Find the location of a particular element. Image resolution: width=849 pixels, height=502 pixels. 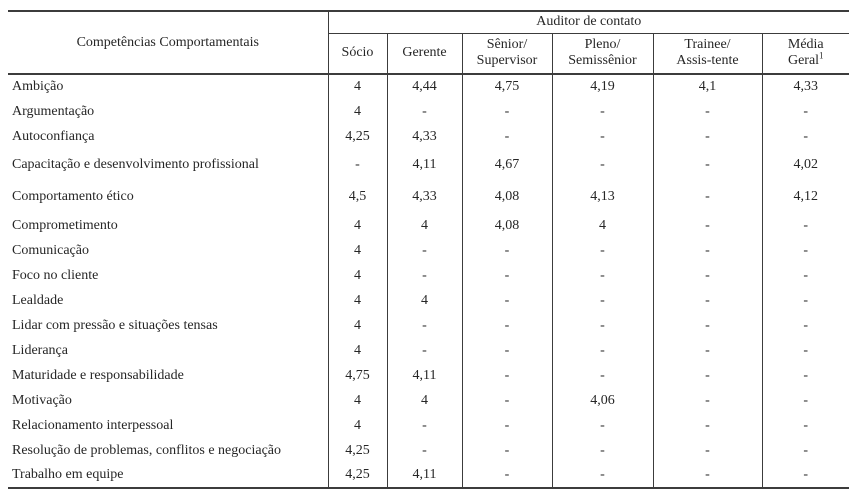

column-header: Sênior/Supervisor is located at coordinates (507, 53).